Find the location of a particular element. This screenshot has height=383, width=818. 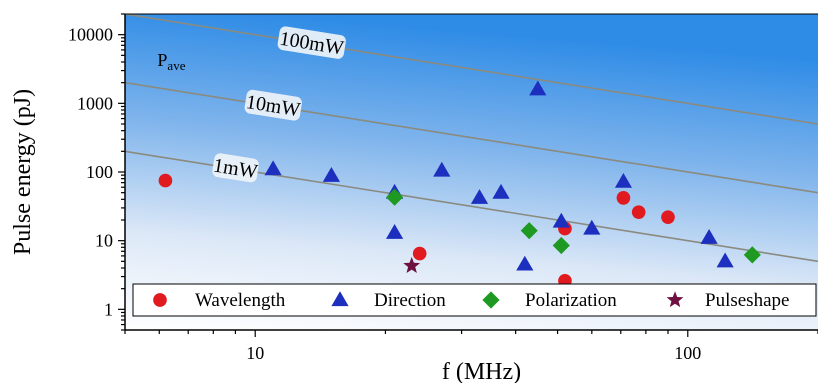

x-tick-label: 100 is located at coordinates (687, 353).